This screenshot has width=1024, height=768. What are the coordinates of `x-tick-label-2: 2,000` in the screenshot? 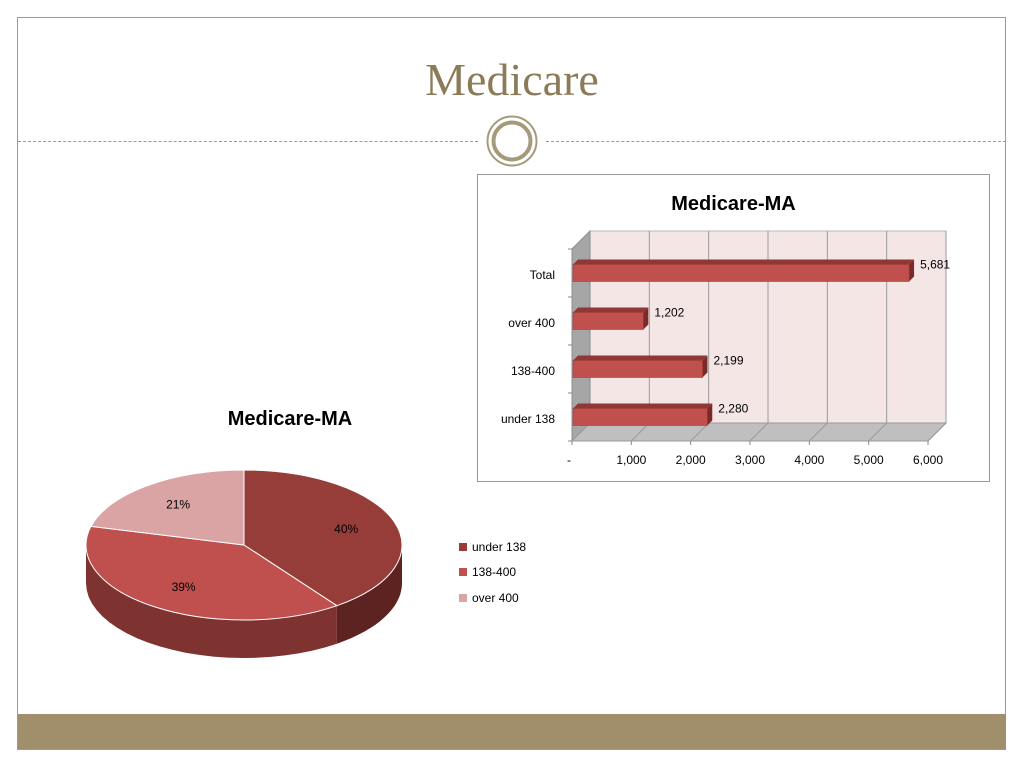 It's located at (691, 460).